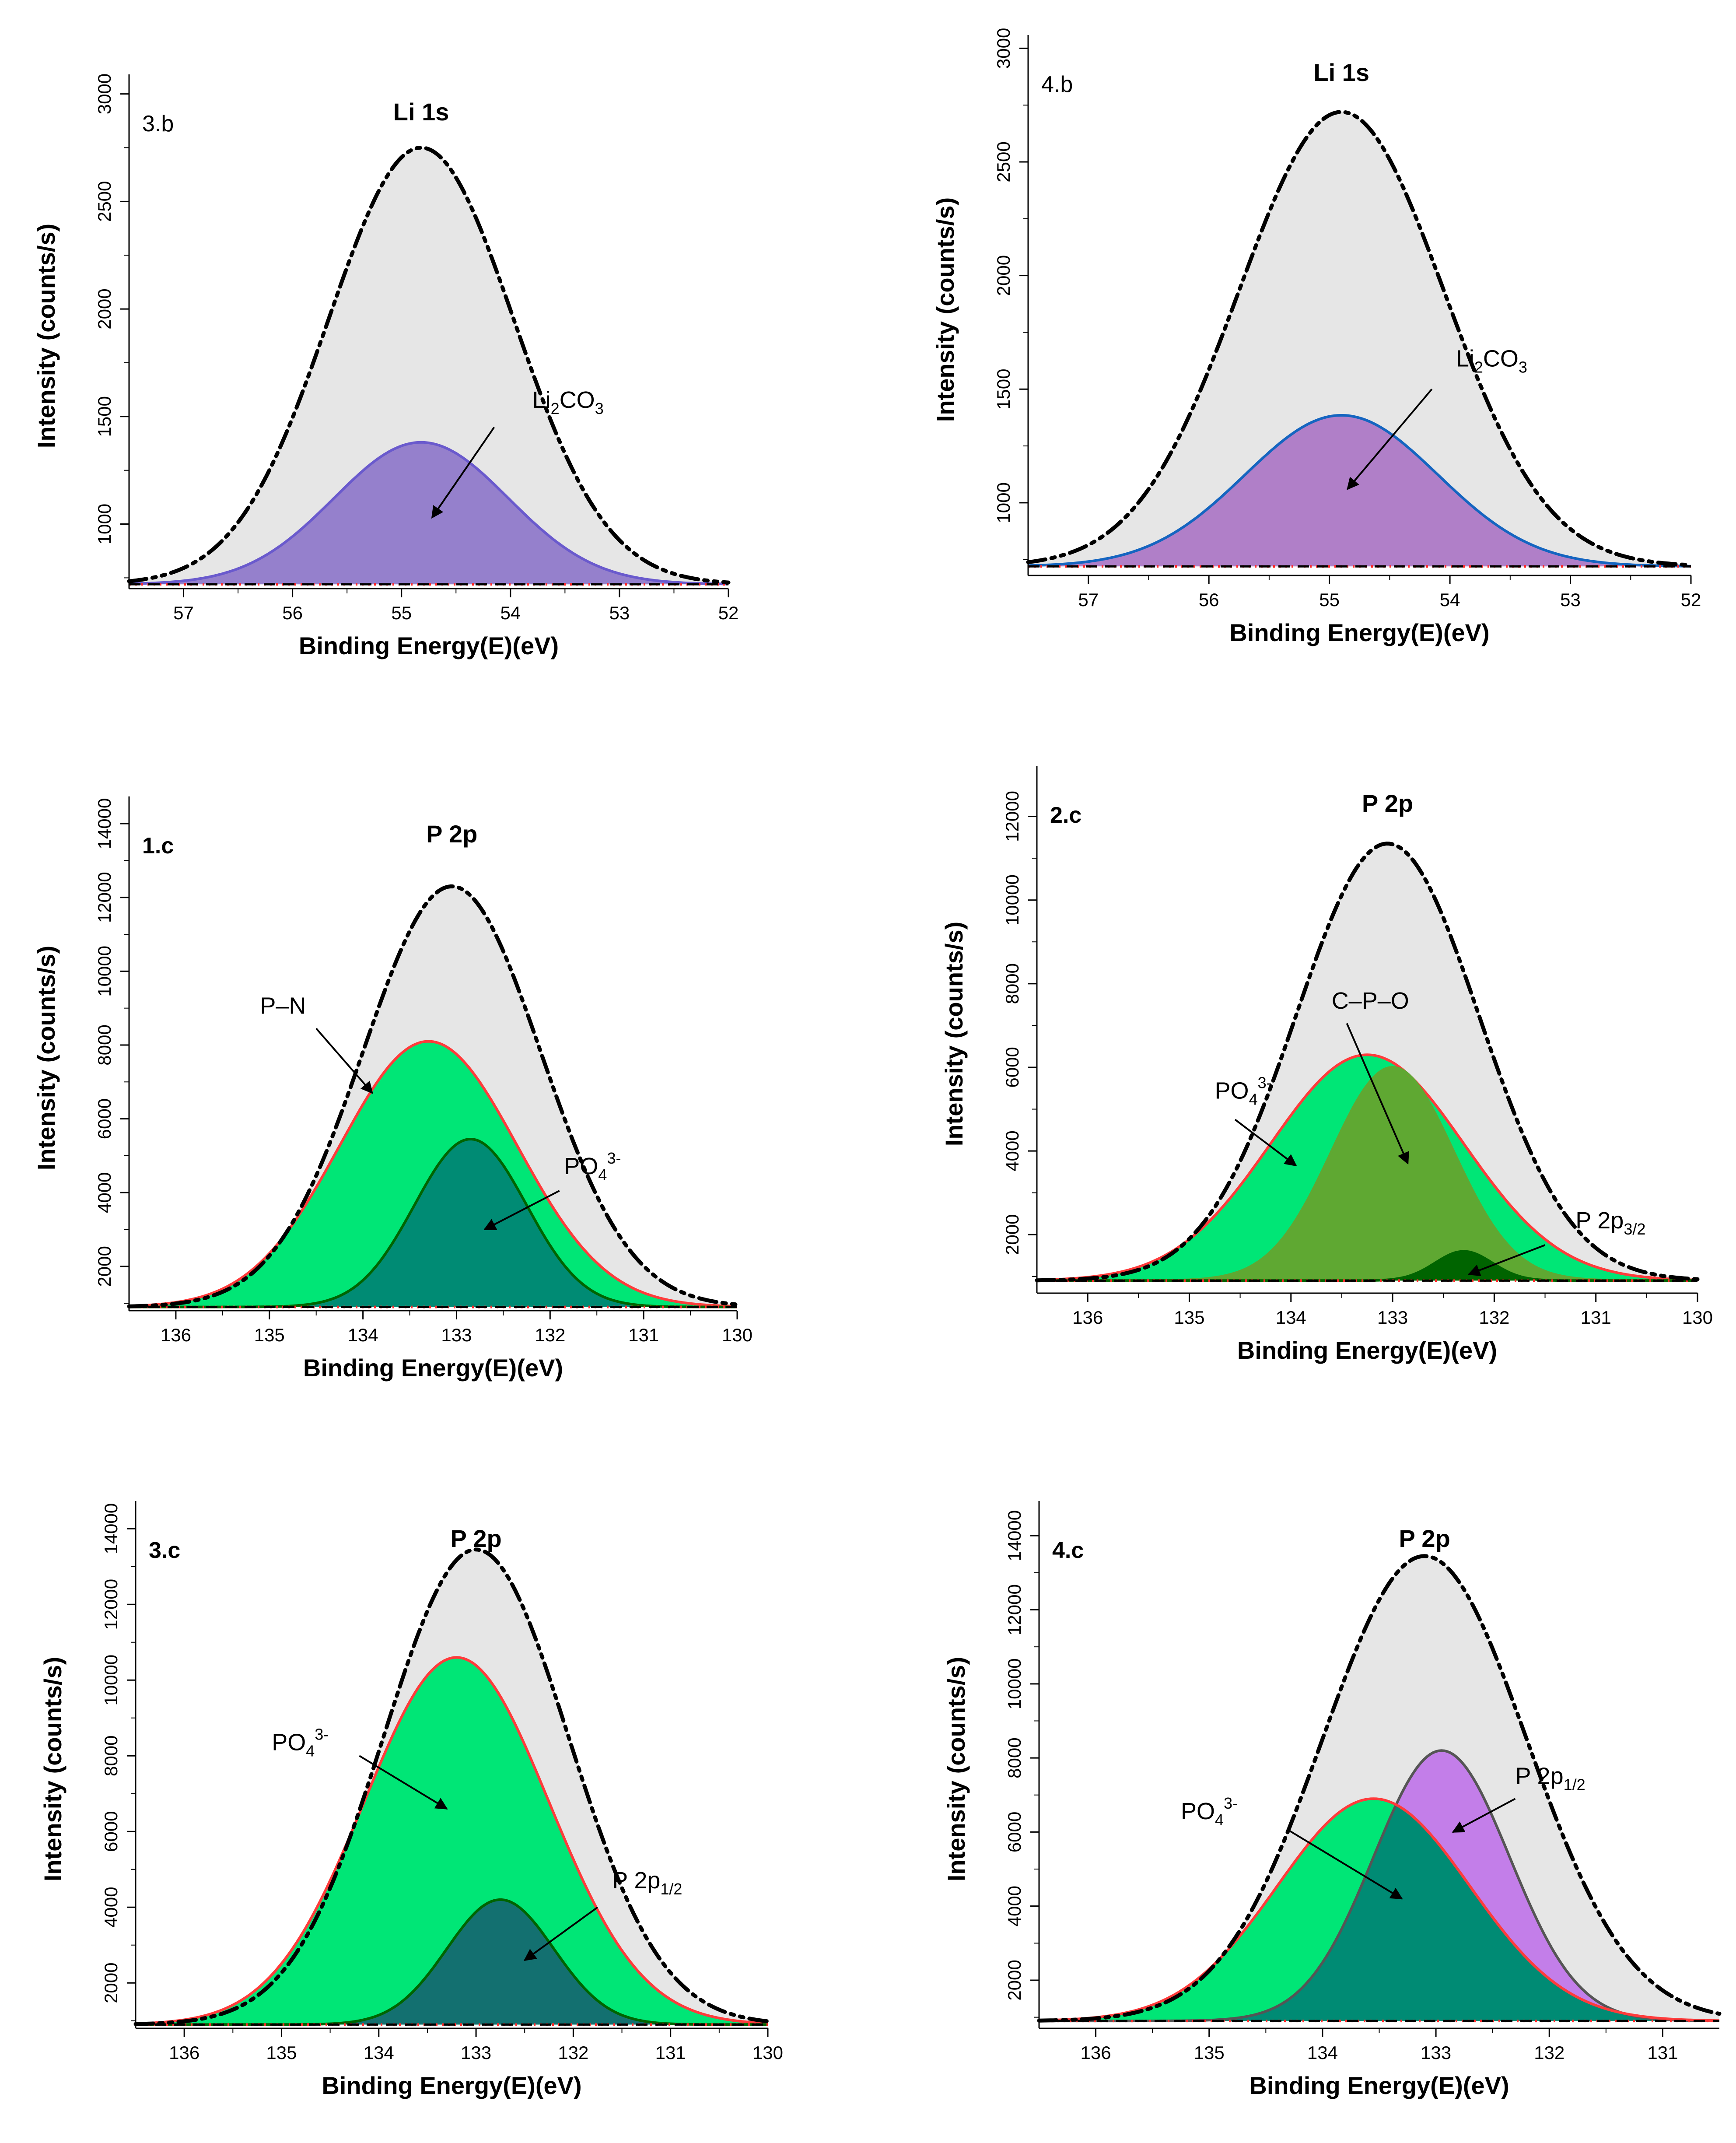 This screenshot has width=1736, height=2143. Describe the element at coordinates (1066, 815) in the screenshot. I see `panel-label: 2.c` at that location.